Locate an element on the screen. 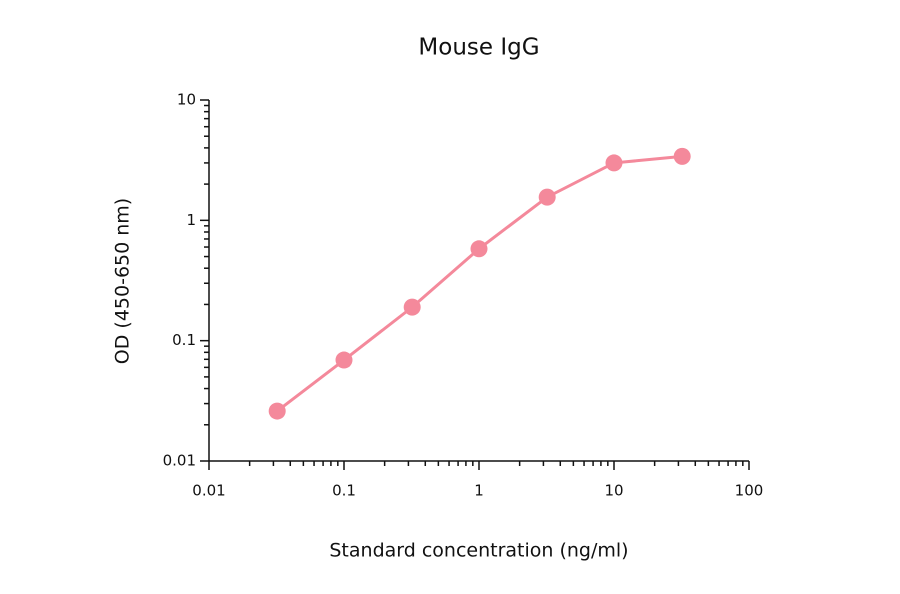 This screenshot has height=594, width=900. x-tick-label: 100 is located at coordinates (749, 491).